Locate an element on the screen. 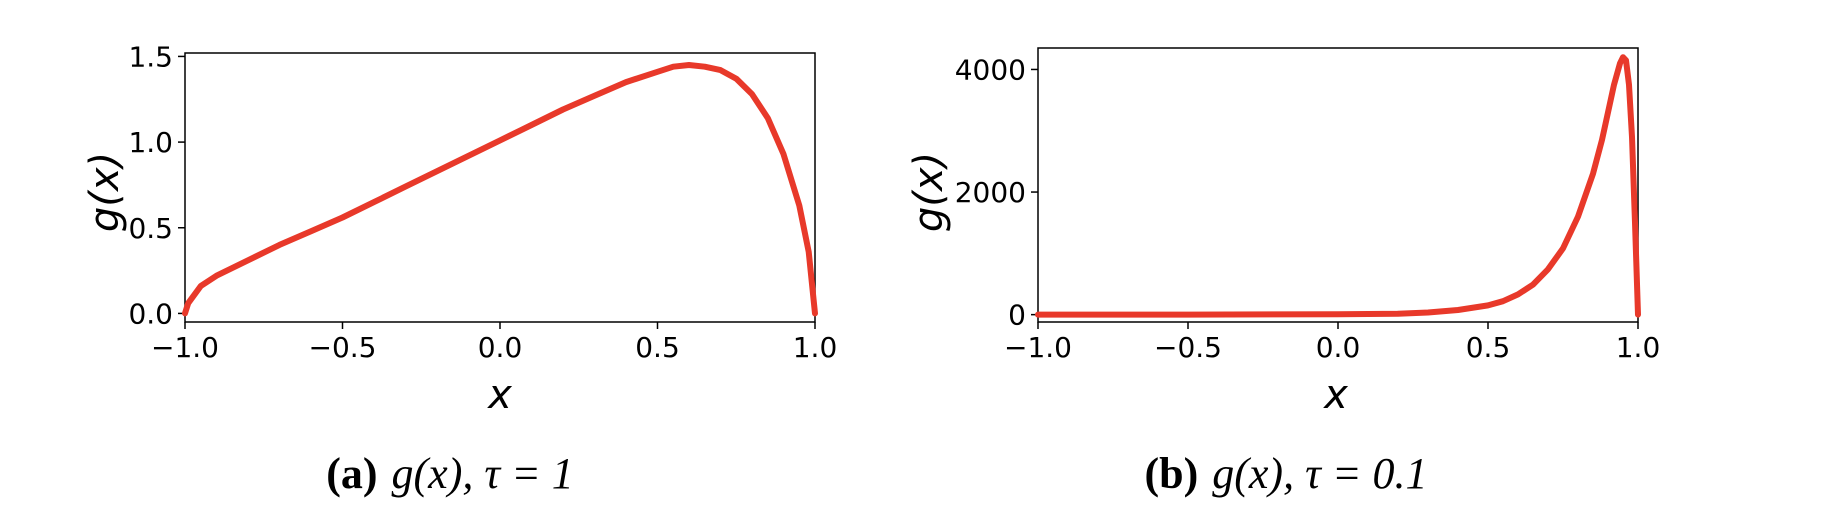  y-tick-label: 1.5 is located at coordinates (150, 56).